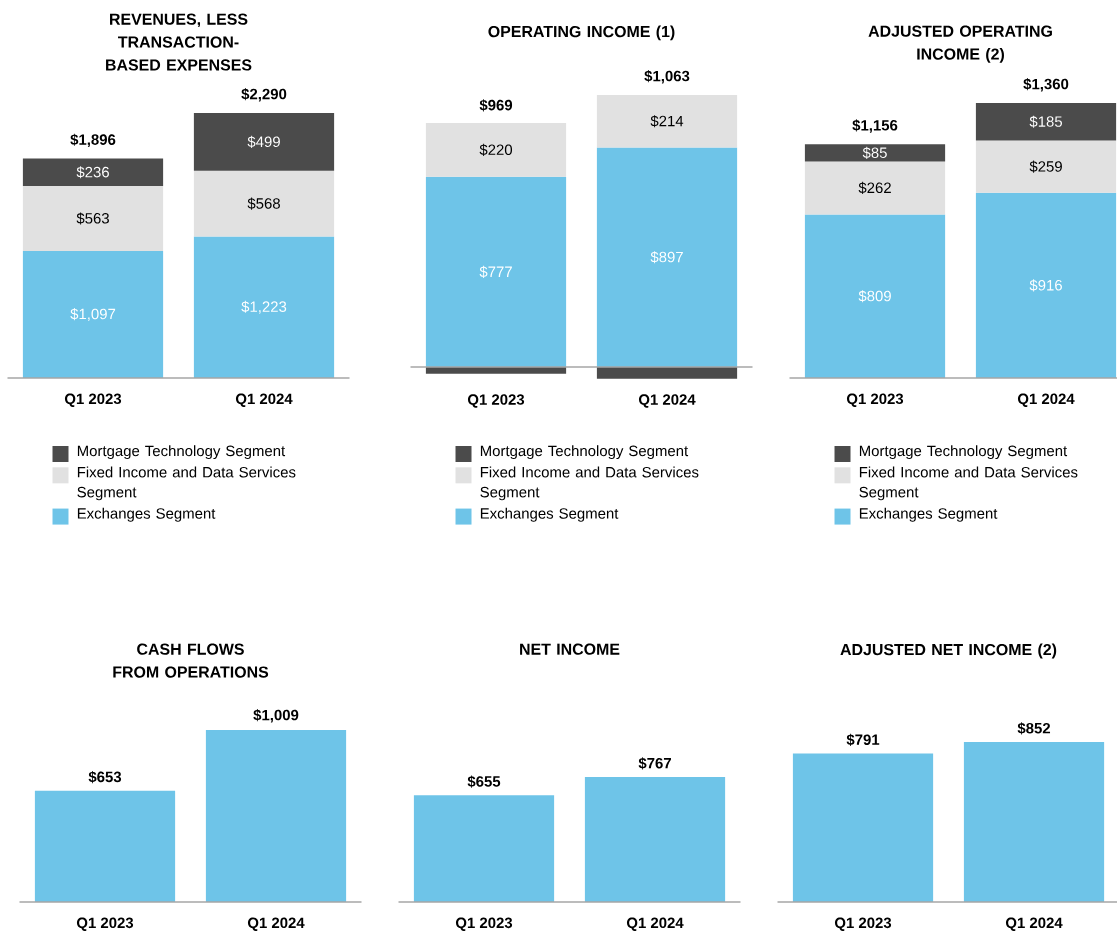 The width and height of the screenshot is (1117, 931). I want to click on total-label: $1,360, so click(1046, 85).